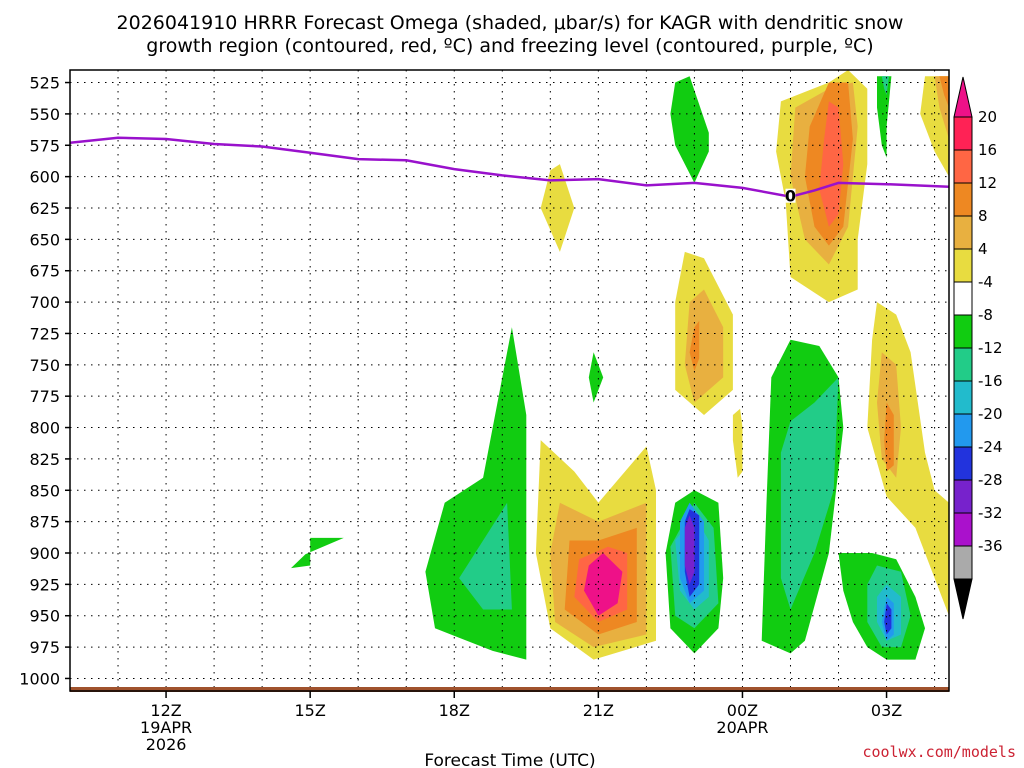  What do you see at coordinates (44, 177) in the screenshot?
I see `y-tick-label-600: 600` at bounding box center [44, 177].